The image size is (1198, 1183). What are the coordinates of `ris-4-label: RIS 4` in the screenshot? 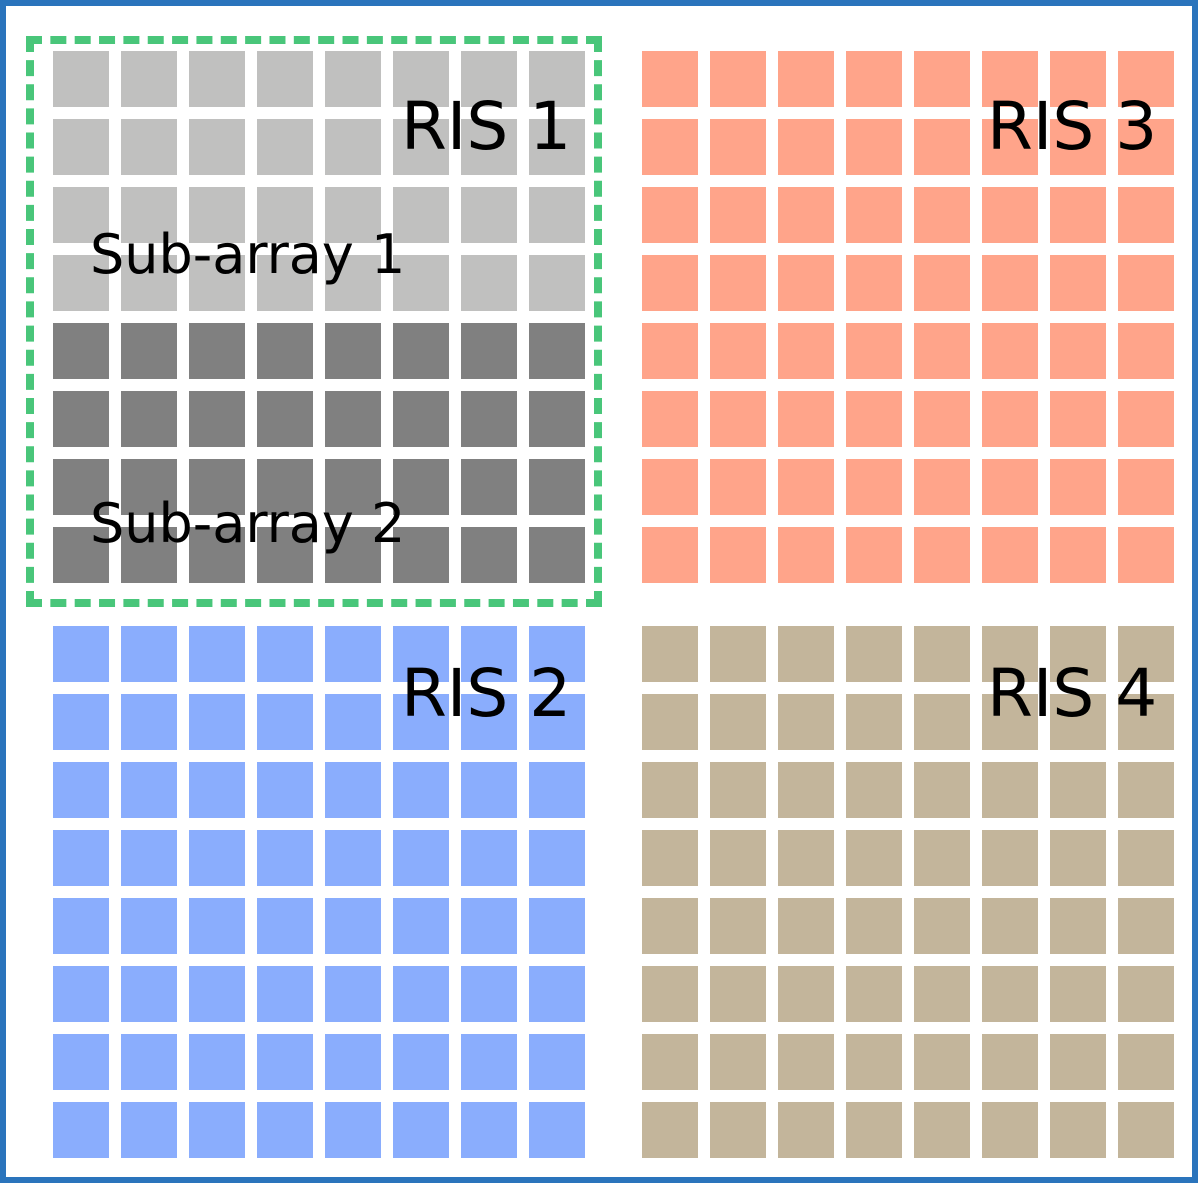 It's located at (1072, 693).